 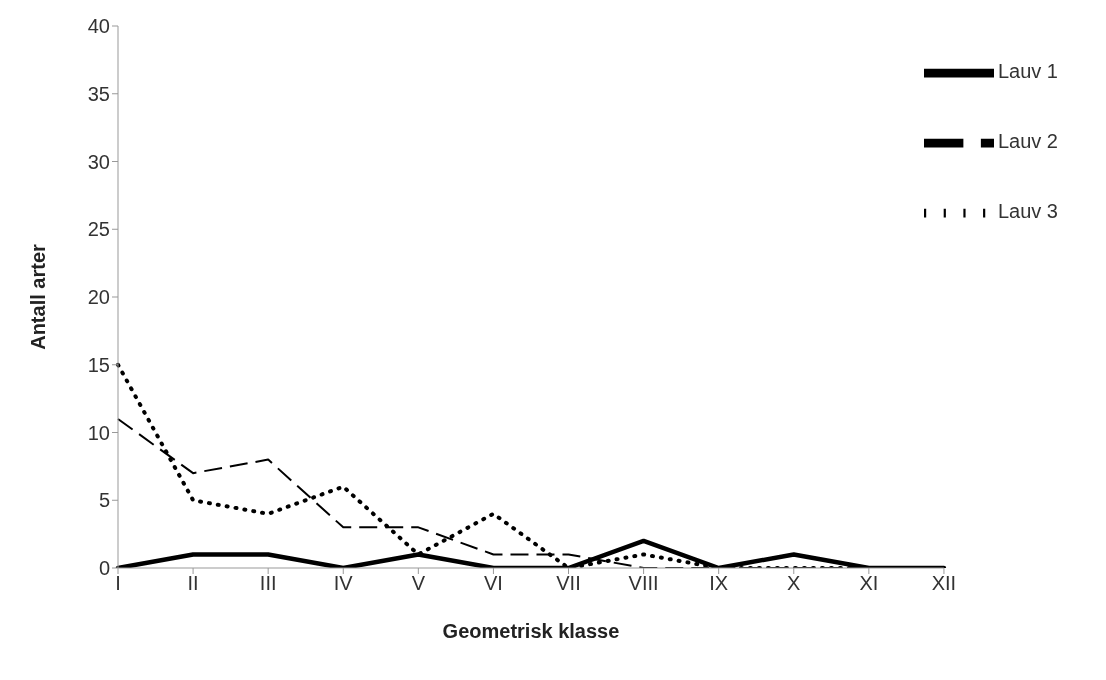 What do you see at coordinates (104, 500) in the screenshot?
I see `y-tick-label: 5` at bounding box center [104, 500].